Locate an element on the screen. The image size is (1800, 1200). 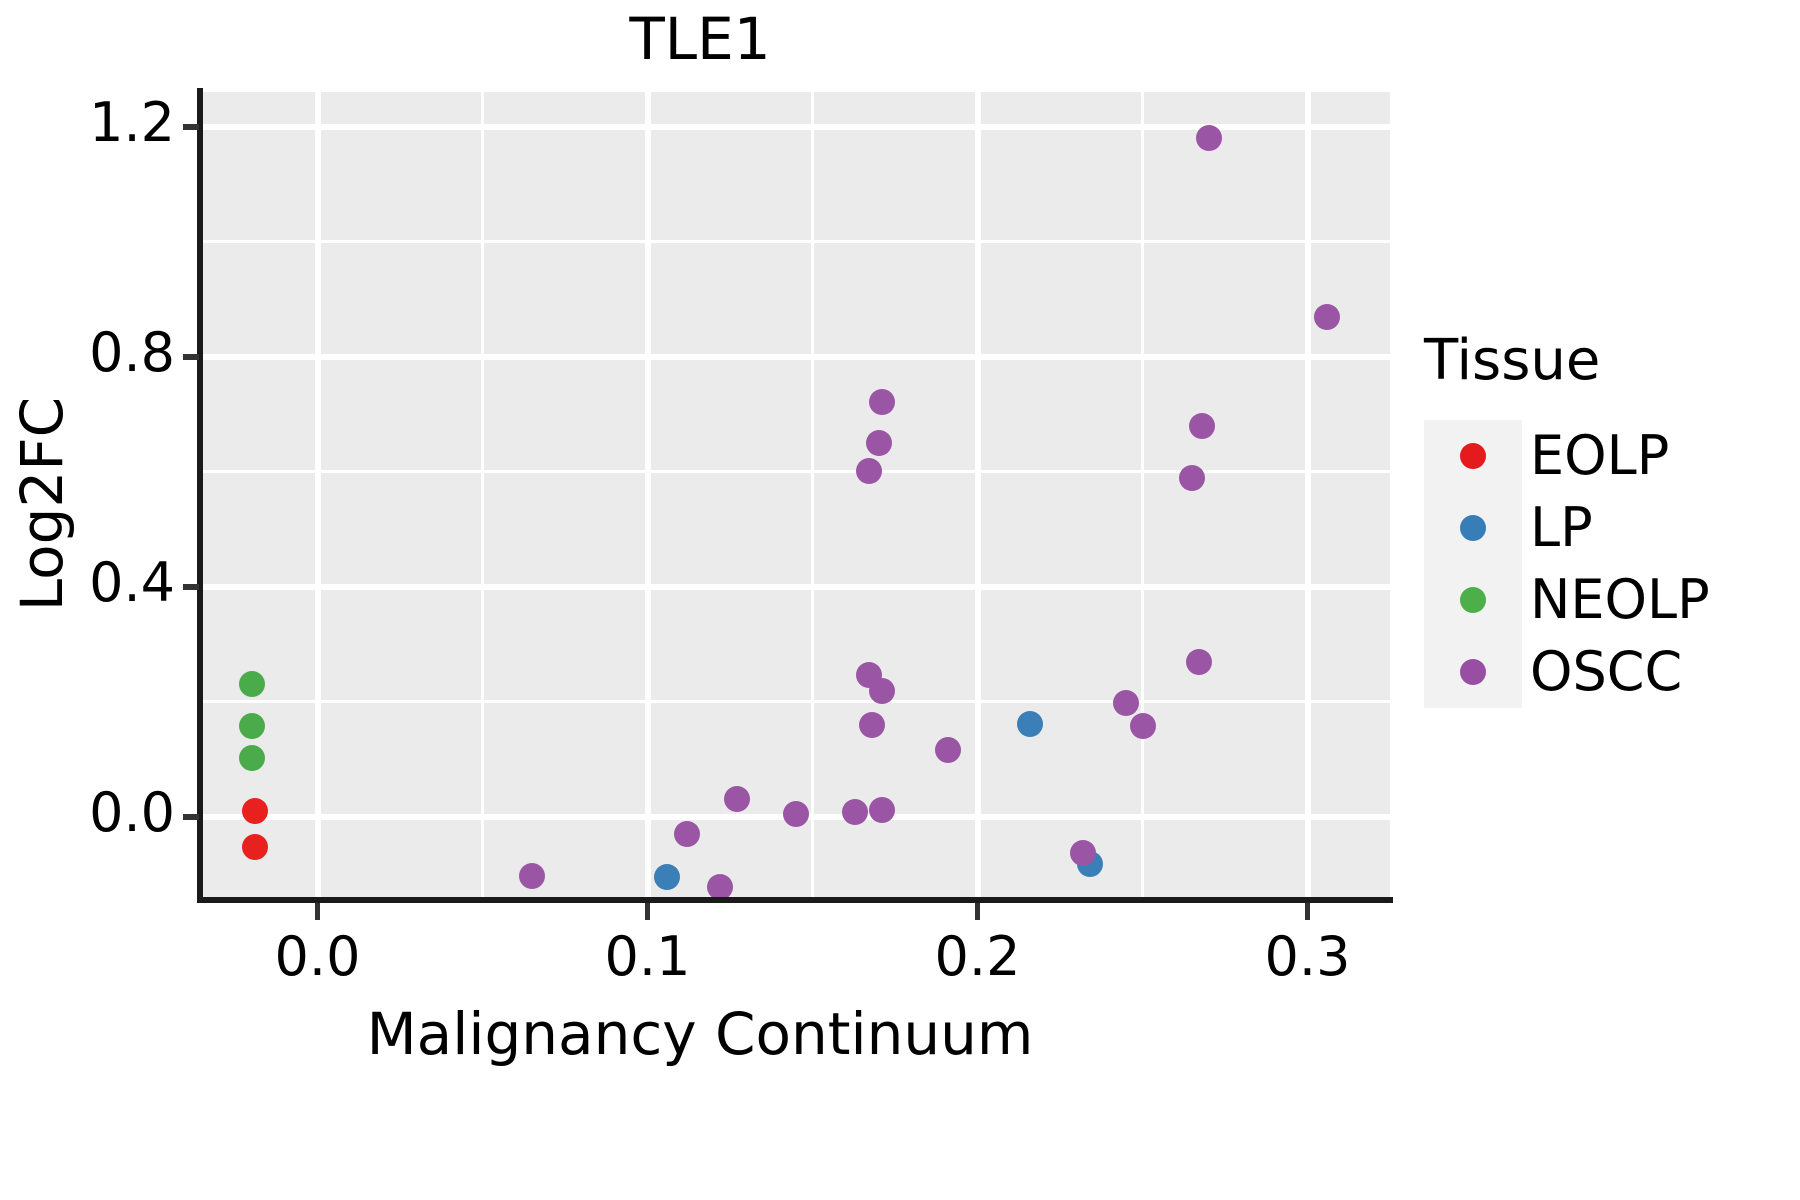
x-tick-label: 0.2 is located at coordinates (977, 956).